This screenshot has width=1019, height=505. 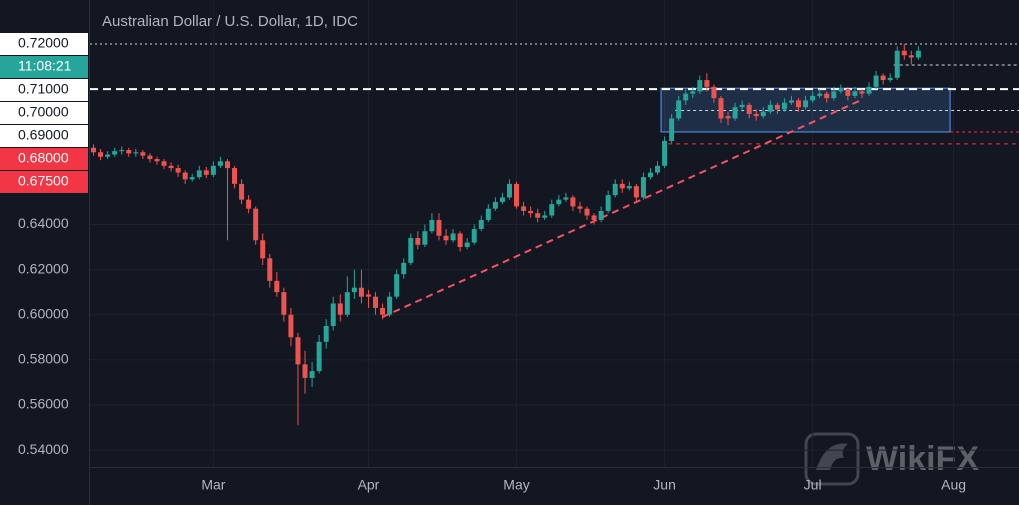 What do you see at coordinates (213, 485) in the screenshot?
I see `x-tick-label: Mar` at bounding box center [213, 485].